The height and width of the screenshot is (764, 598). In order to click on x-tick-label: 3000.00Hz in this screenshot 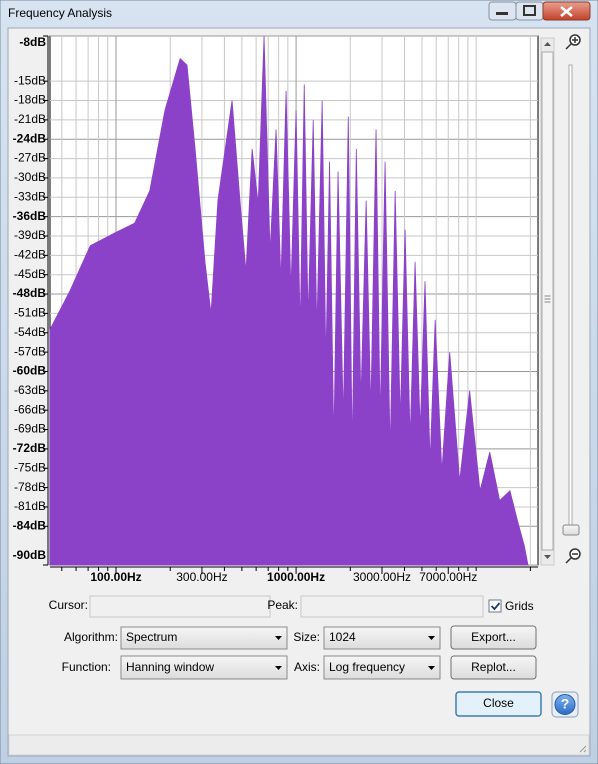, I will do `click(382, 577)`.